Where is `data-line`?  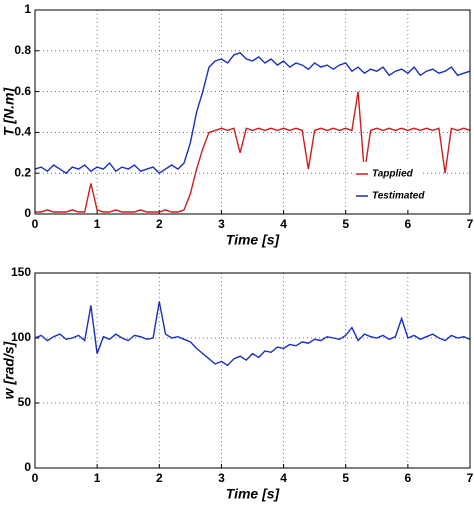 data-line is located at coordinates (252, 334).